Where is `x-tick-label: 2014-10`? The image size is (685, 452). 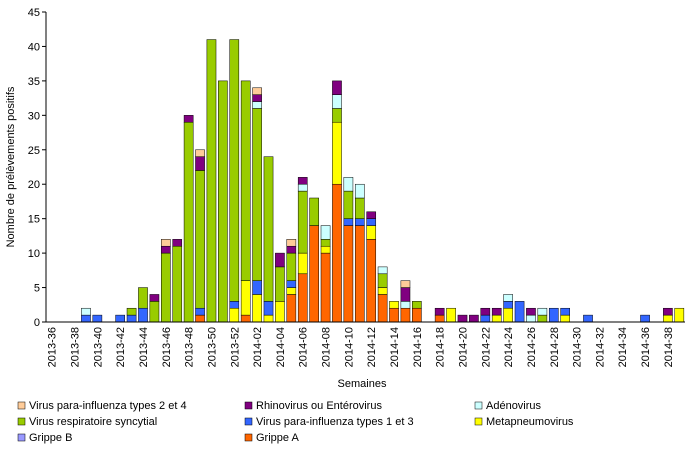
x-tick-label: 2014-10 is located at coordinates (349, 347).